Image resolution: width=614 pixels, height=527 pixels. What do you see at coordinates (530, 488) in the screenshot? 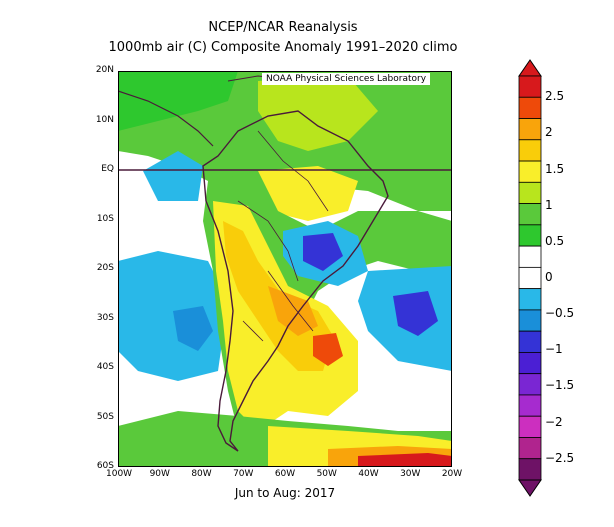
I see `colorbar-bottom-arrow` at bounding box center [530, 488].